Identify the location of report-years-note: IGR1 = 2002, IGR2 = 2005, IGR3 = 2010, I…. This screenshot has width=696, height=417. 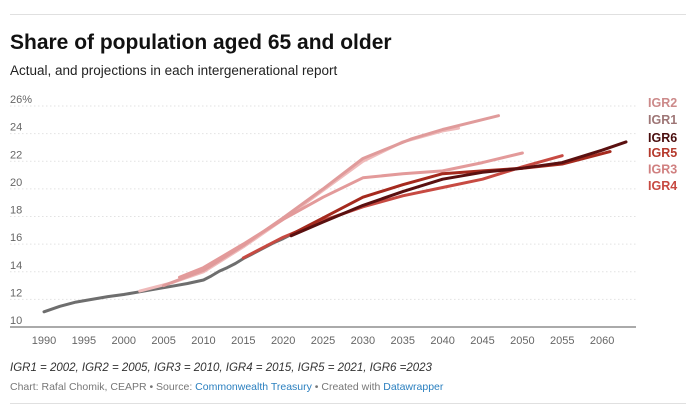
(221, 368).